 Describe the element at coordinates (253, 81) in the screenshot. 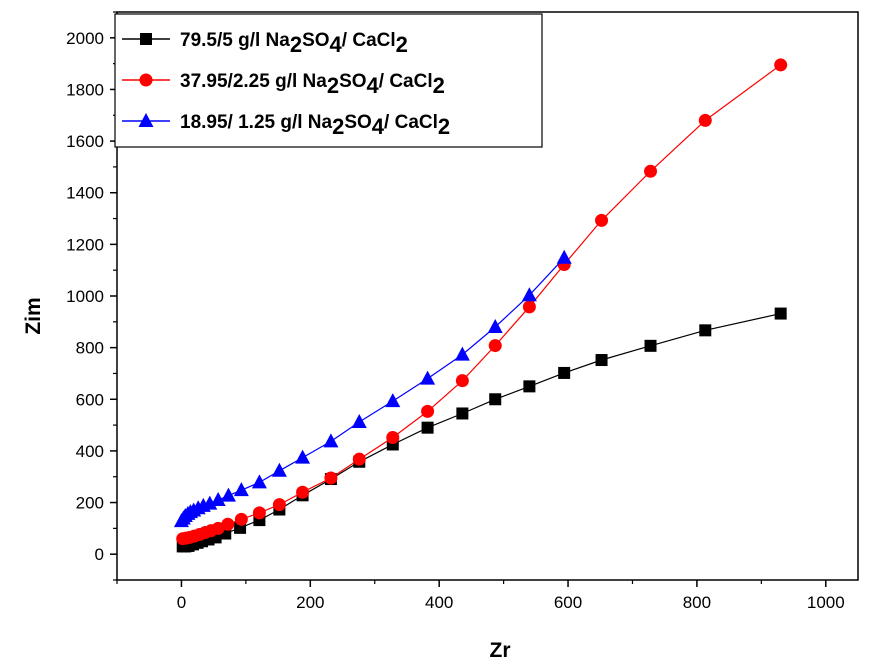

I see `legend-text-part: 37.95/2.25 g/l Na` at that location.